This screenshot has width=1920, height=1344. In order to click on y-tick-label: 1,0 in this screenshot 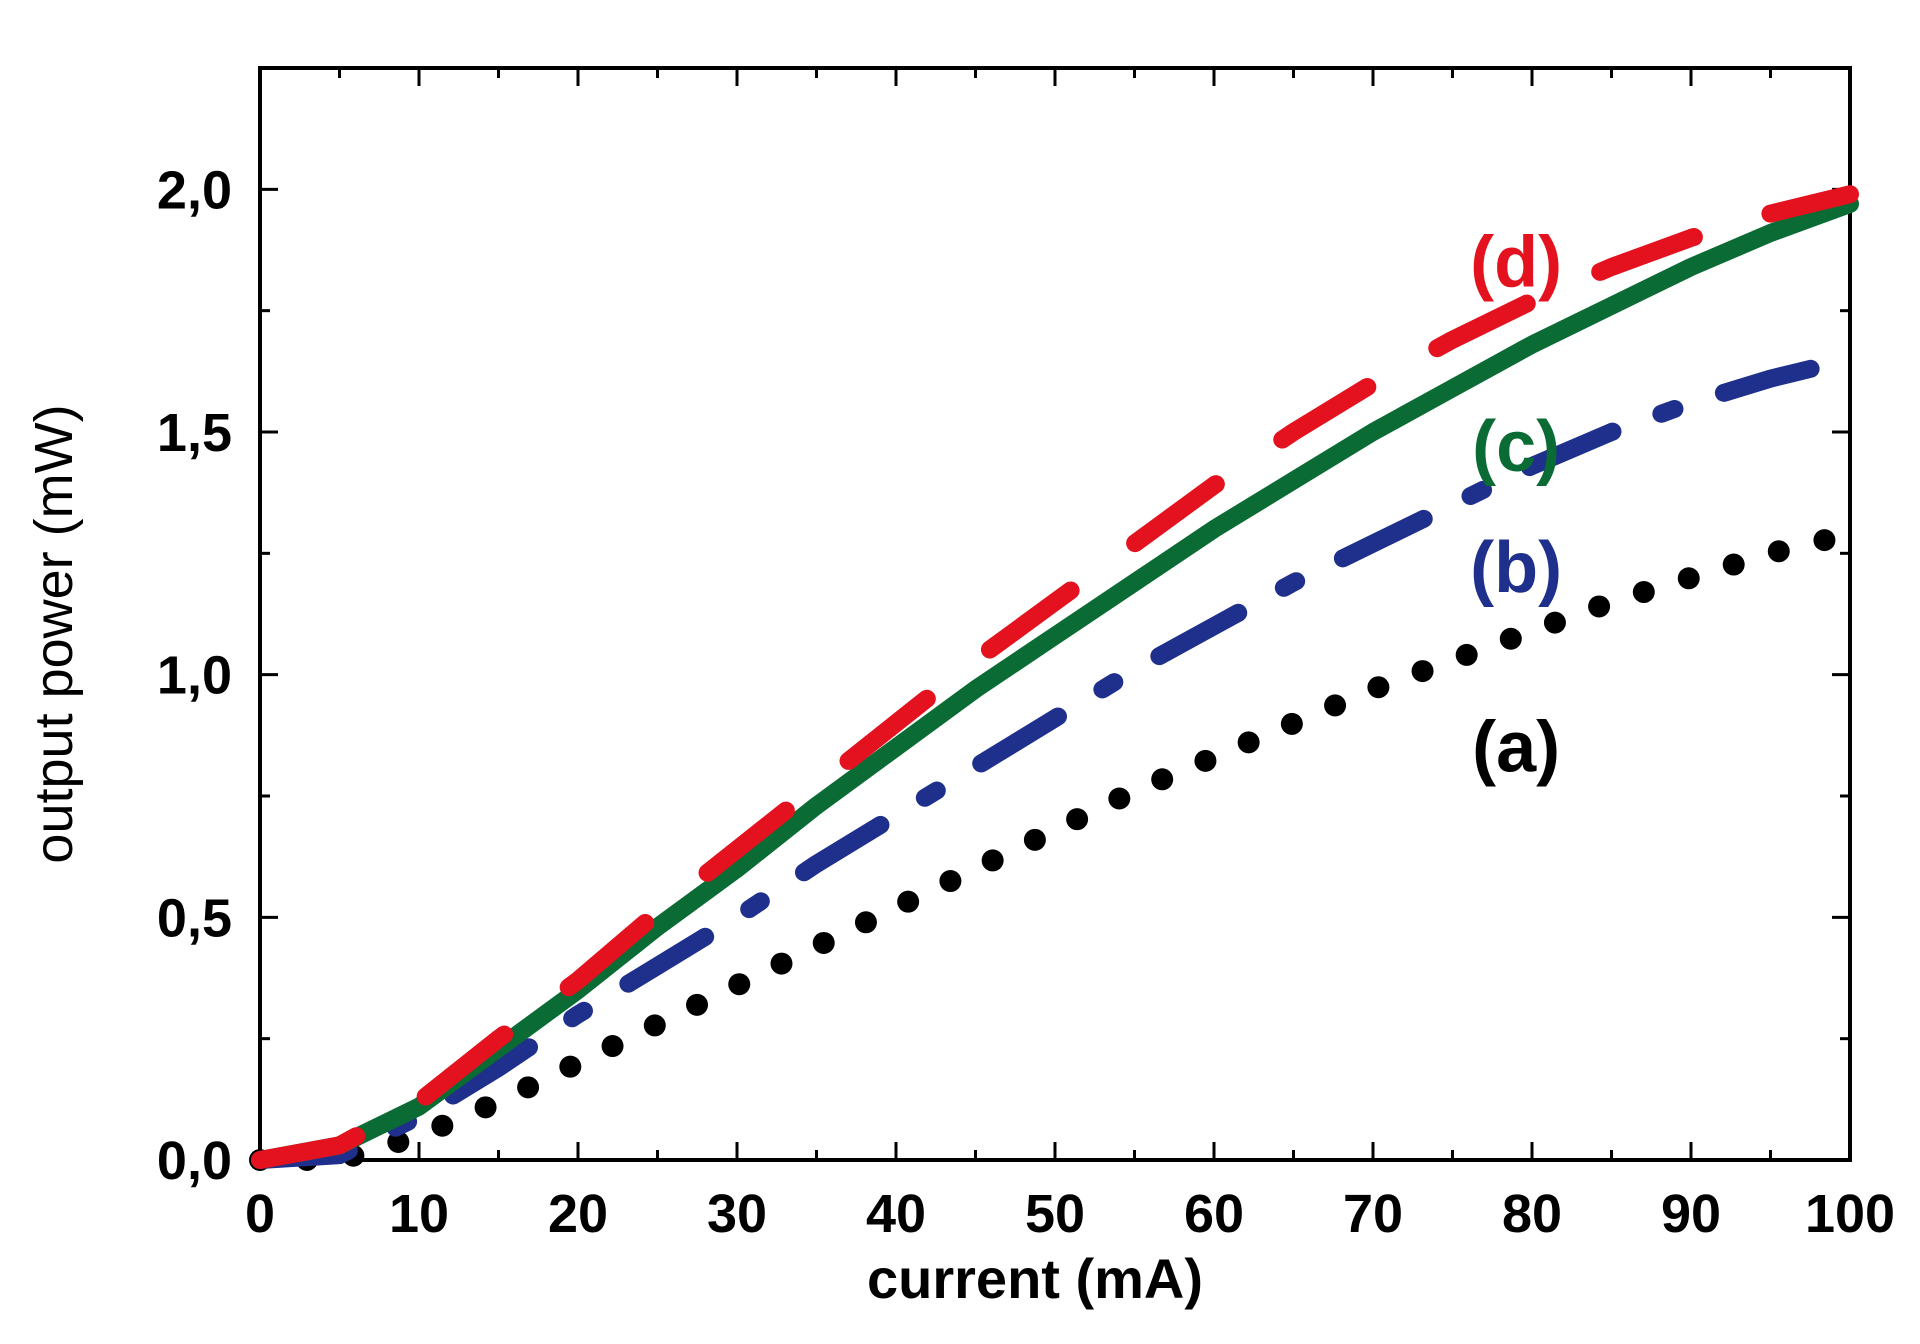, I will do `click(194, 676)`.